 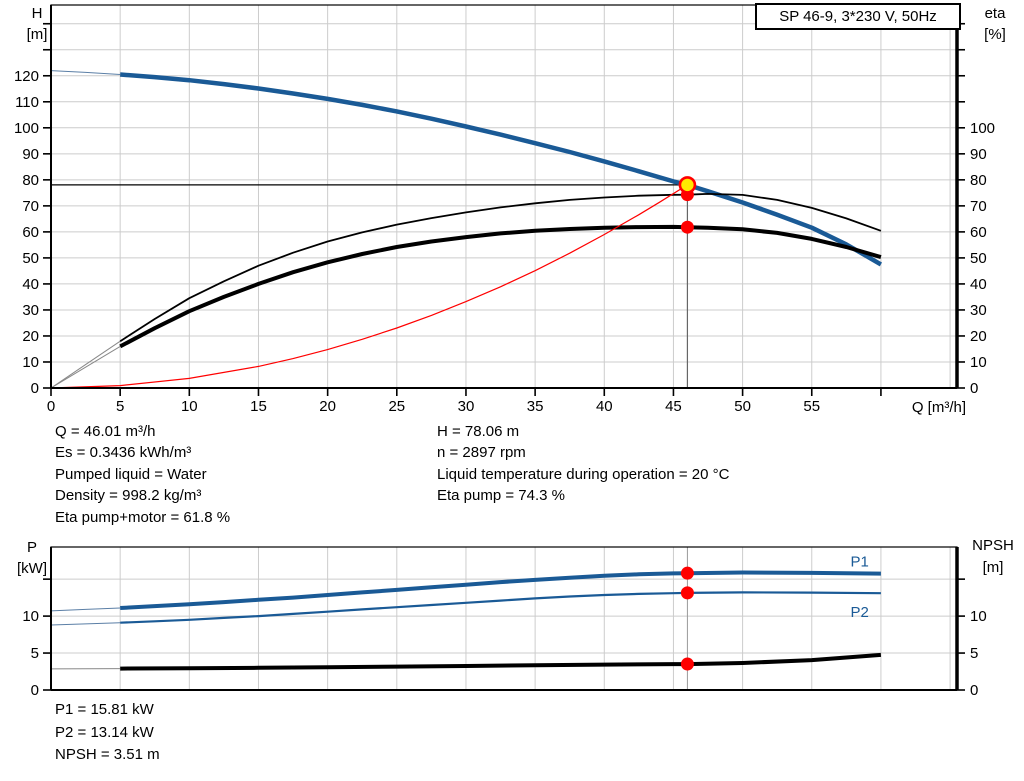 I want to click on info-p1: P1 = 15.81 kW, so click(x=104, y=709).